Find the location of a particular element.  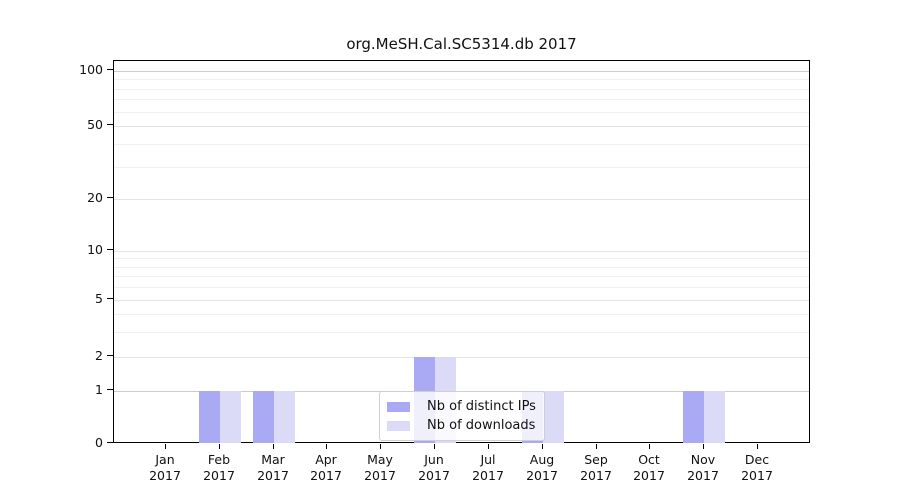

legend-label-distinct-ips: Nb of distinct IPs is located at coordinates (481, 406).